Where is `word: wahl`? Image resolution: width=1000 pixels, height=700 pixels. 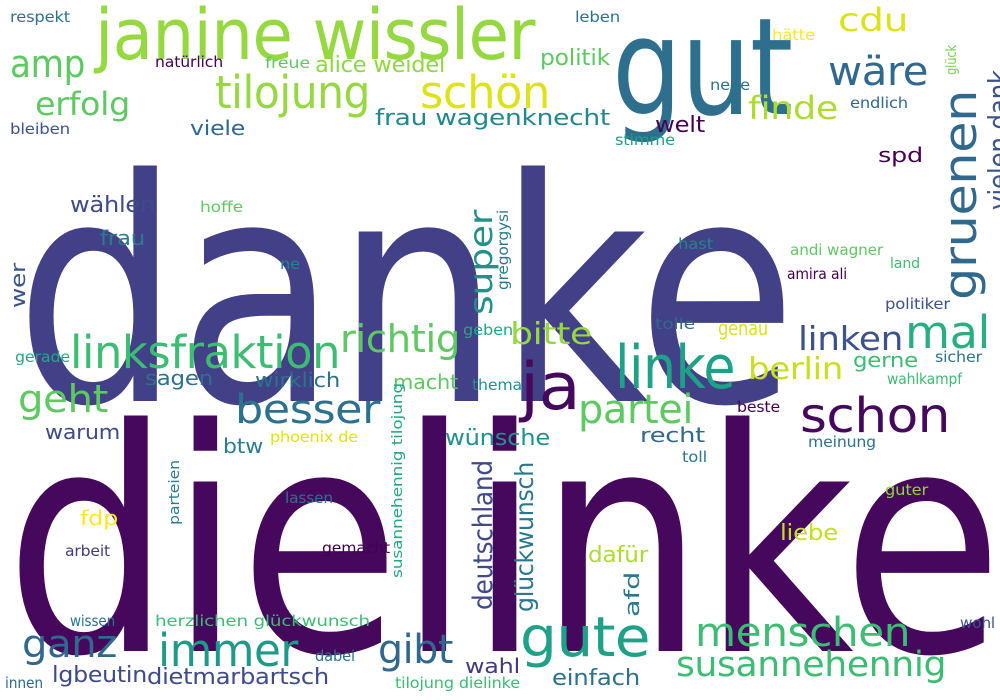 word: wahl is located at coordinates (492, 666).